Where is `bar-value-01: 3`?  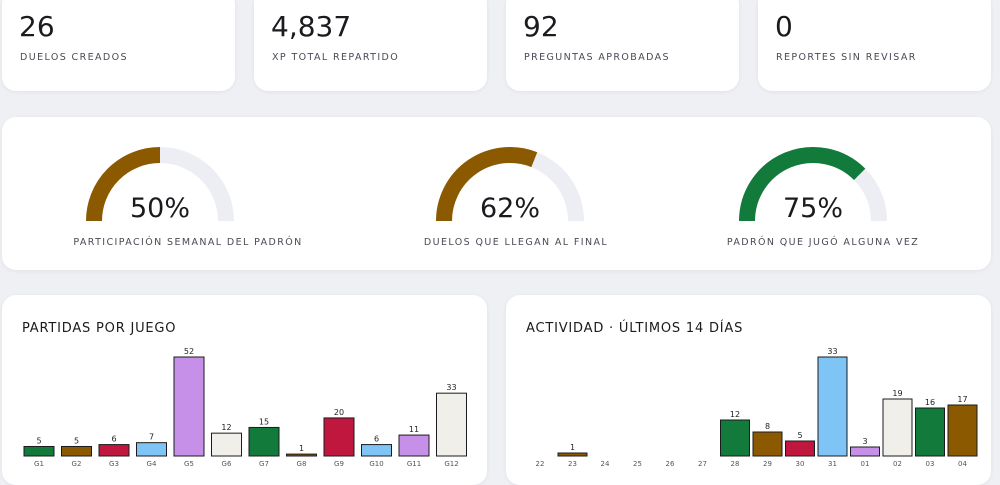
bar-value-01: 3 is located at coordinates (864, 441).